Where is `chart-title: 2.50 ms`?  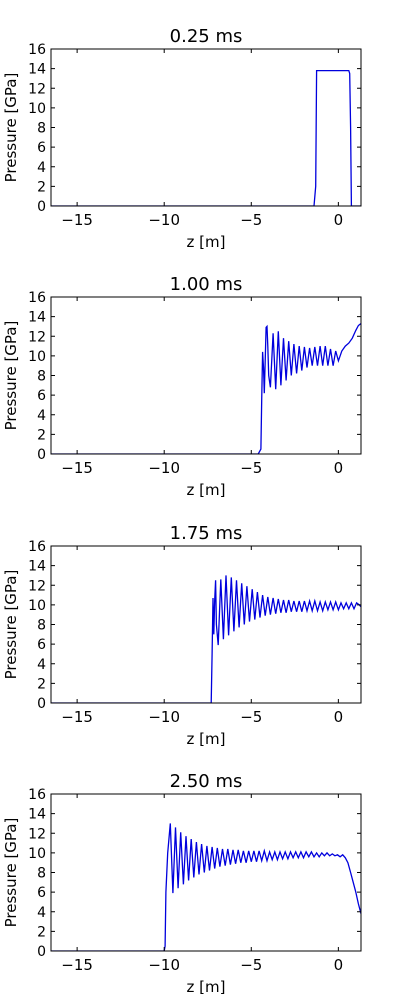
chart-title: 2.50 ms is located at coordinates (206, 781).